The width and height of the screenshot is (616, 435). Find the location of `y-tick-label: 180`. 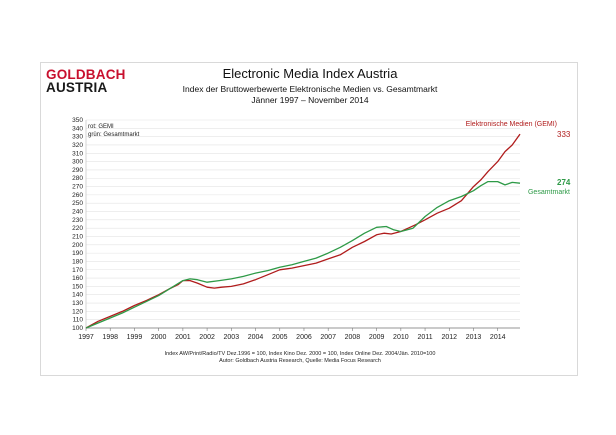

y-tick-label: 180 is located at coordinates (77, 261).